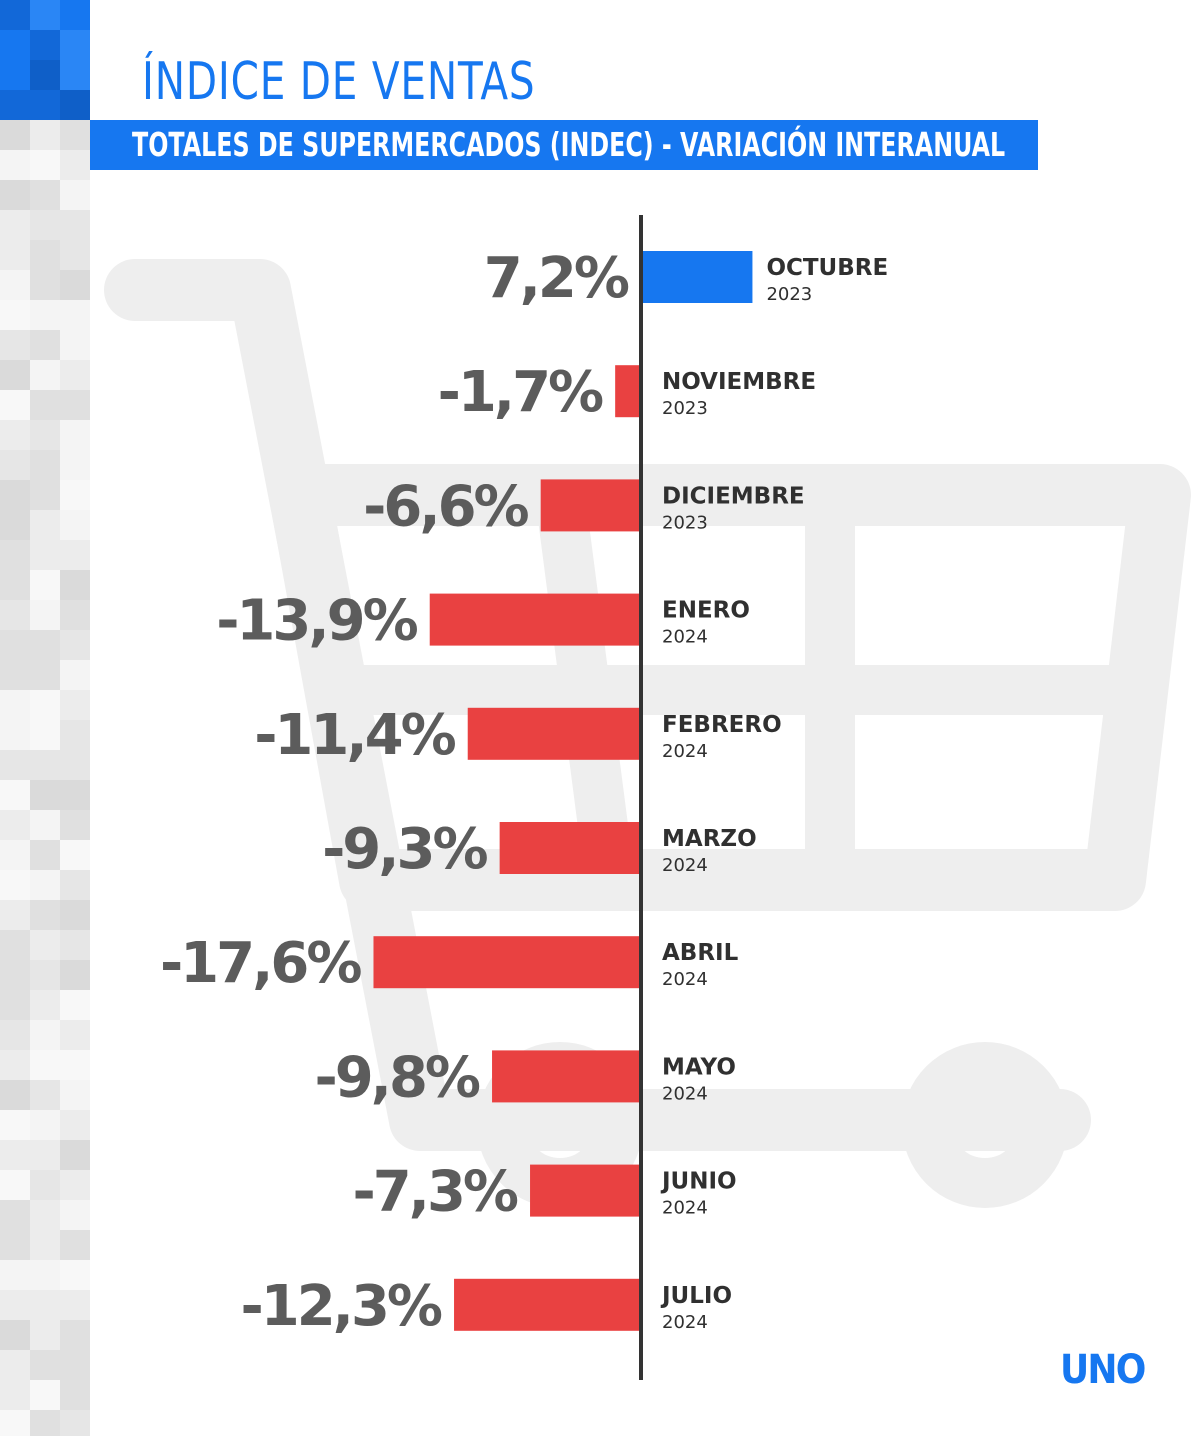 This screenshot has width=1200, height=1436. Describe the element at coordinates (445, 506) in the screenshot. I see `value-label: -6,6%` at that location.